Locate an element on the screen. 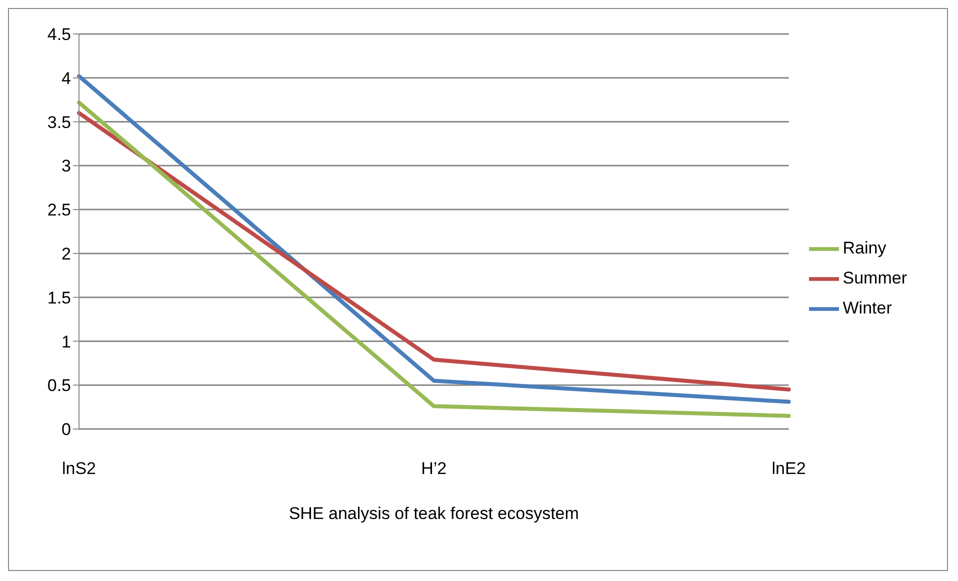 The height and width of the screenshot is (581, 958). y-tick-label: 0 is located at coordinates (66, 430).